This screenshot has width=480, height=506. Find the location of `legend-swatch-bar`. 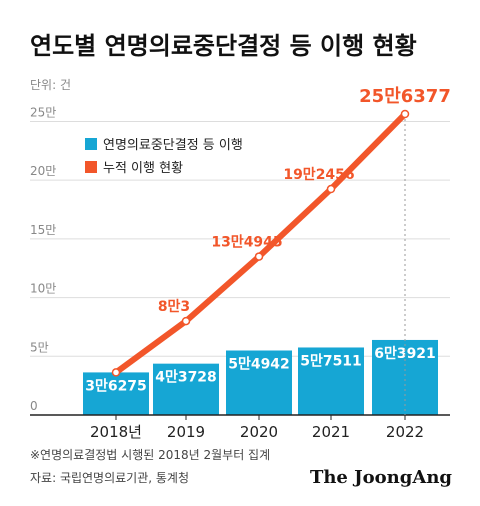

legend-swatch-bar is located at coordinates (91, 144).